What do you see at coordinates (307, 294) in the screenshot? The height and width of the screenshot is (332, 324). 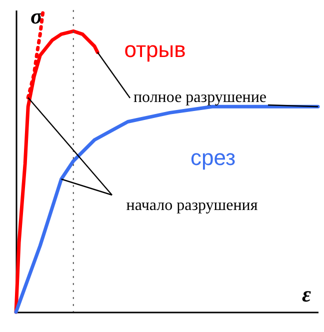 I see `x-axis-title: ε` at bounding box center [307, 294].